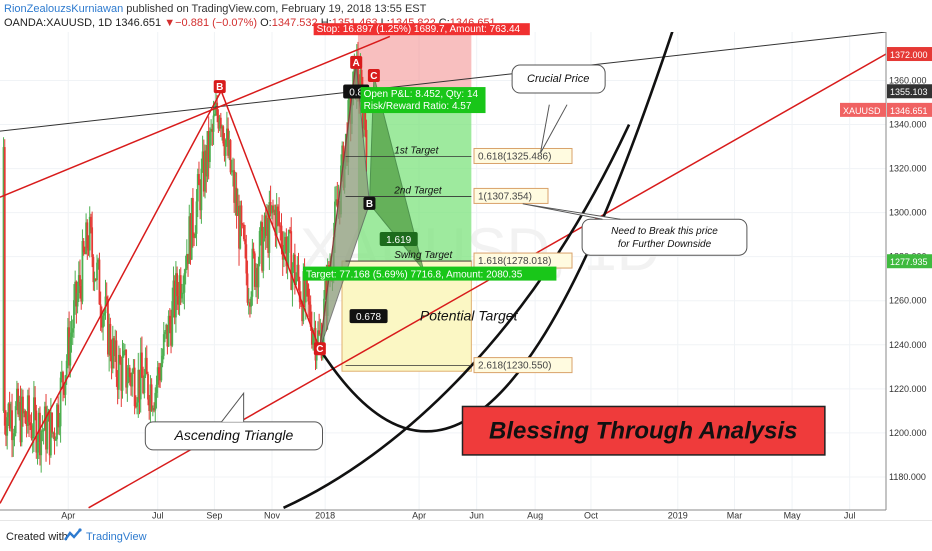 The image size is (932, 551). Describe the element at coordinates (514, 261) in the screenshot. I see `level-value: 1.618(1278.018)` at that location.